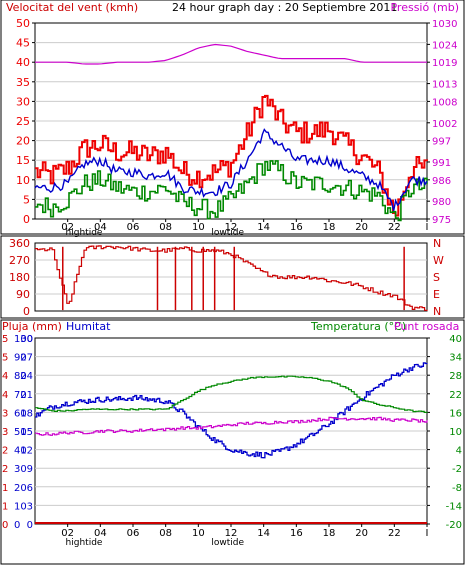  Describe the element at coordinates (165, 533) in the screenshot. I see `climate-xtick-label: 08` at that location.